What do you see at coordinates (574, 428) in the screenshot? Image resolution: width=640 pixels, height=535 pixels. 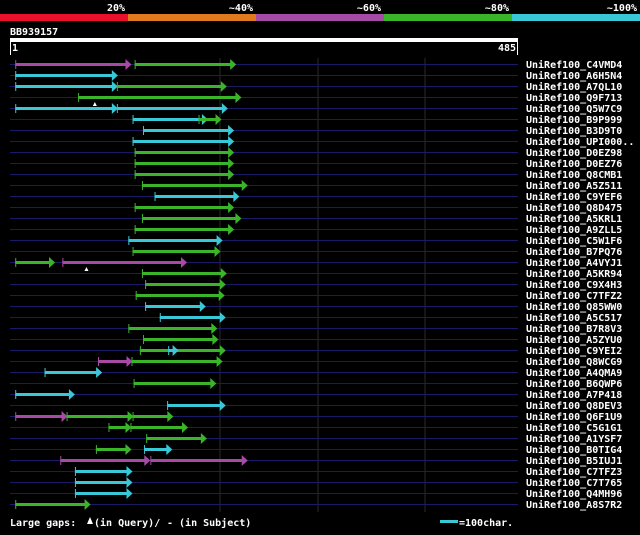 I see `hit-label: UniRef100_C5G1G1` at bounding box center [574, 428].